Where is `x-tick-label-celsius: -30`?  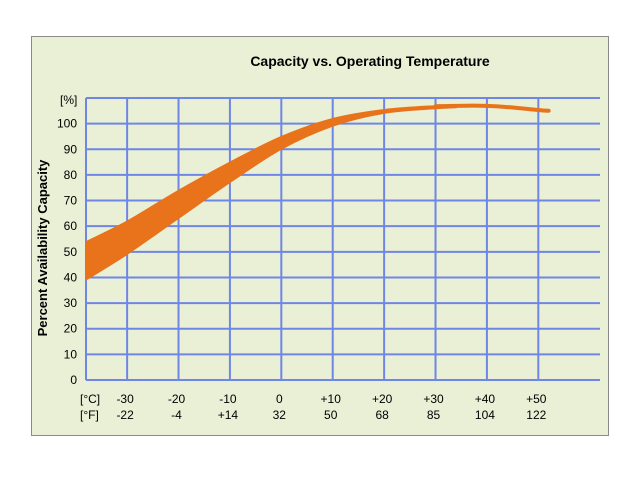 x-tick-label-celsius: -30 is located at coordinates (125, 399).